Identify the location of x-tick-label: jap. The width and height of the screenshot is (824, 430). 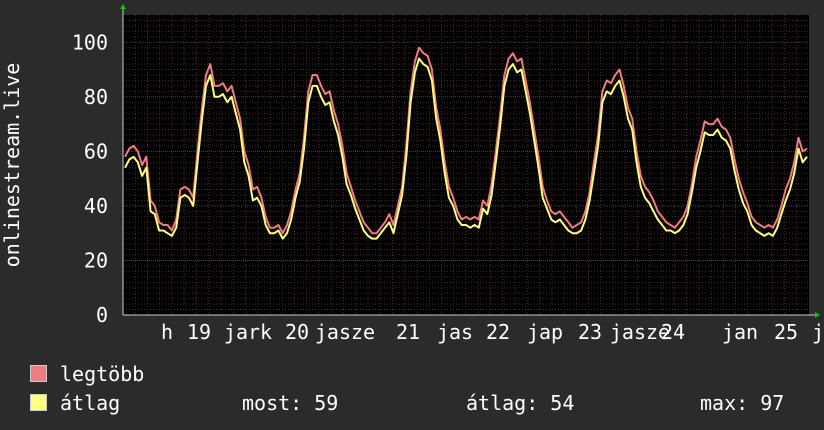
(545, 332).